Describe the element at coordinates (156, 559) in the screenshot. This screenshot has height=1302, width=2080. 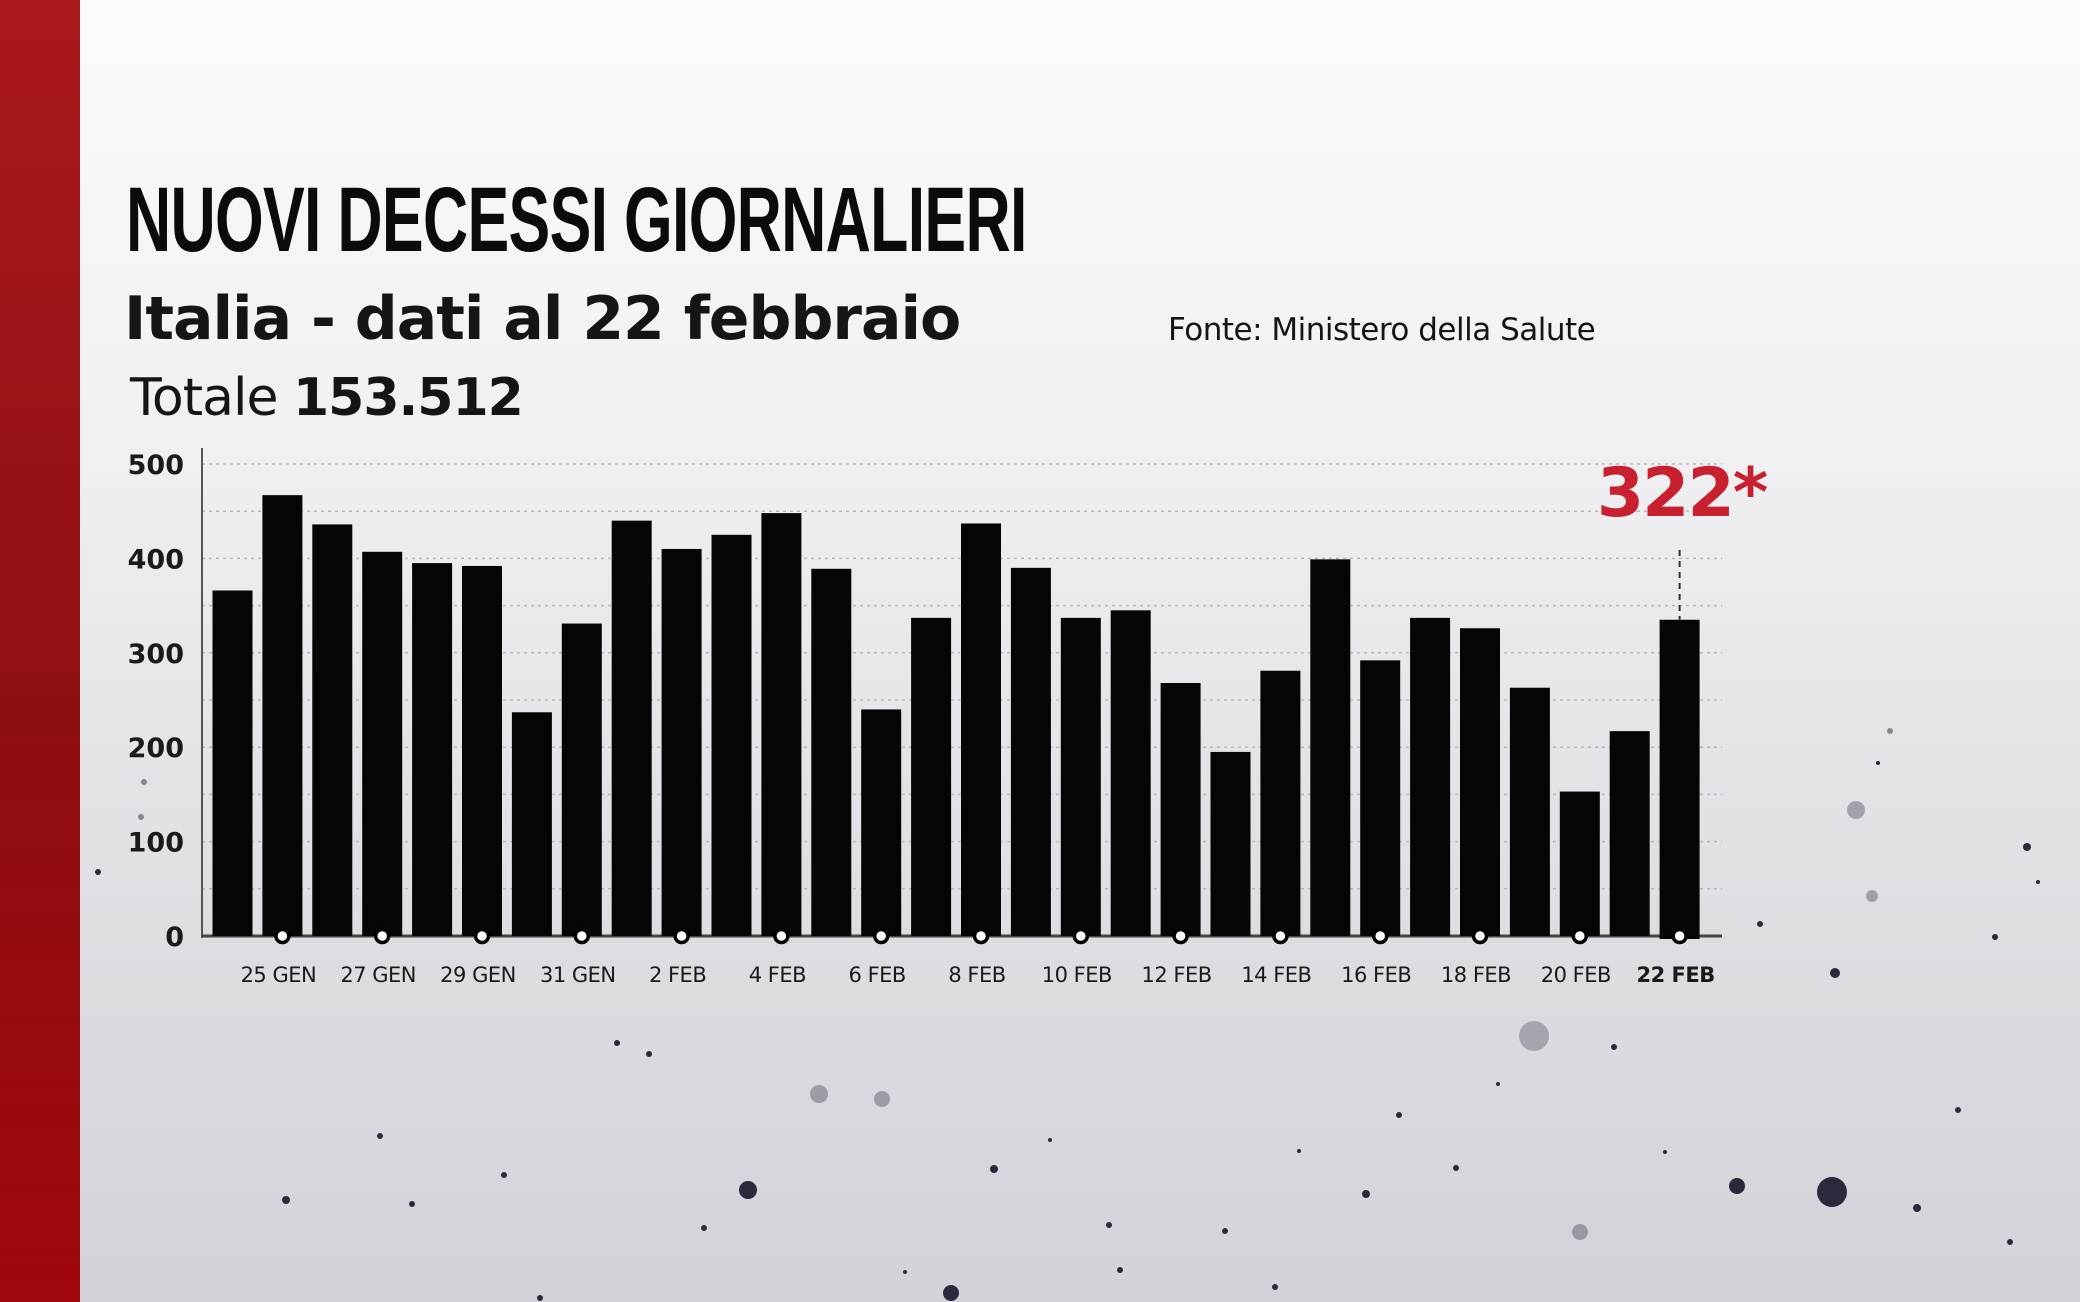
I see `y-tick-label: 400` at that location.